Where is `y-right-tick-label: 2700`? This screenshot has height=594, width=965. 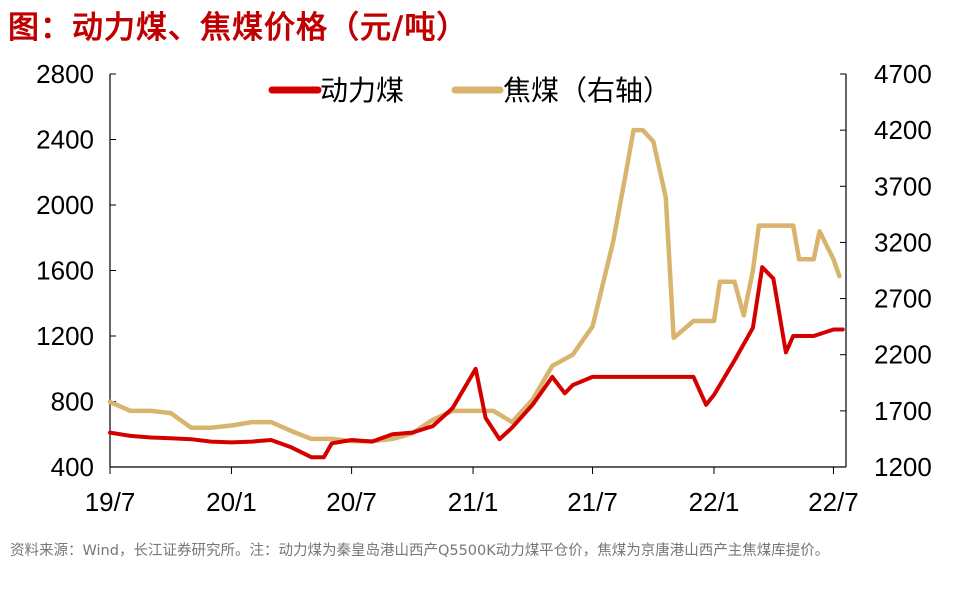
y-right-tick-label: 2700 is located at coordinates (903, 299).